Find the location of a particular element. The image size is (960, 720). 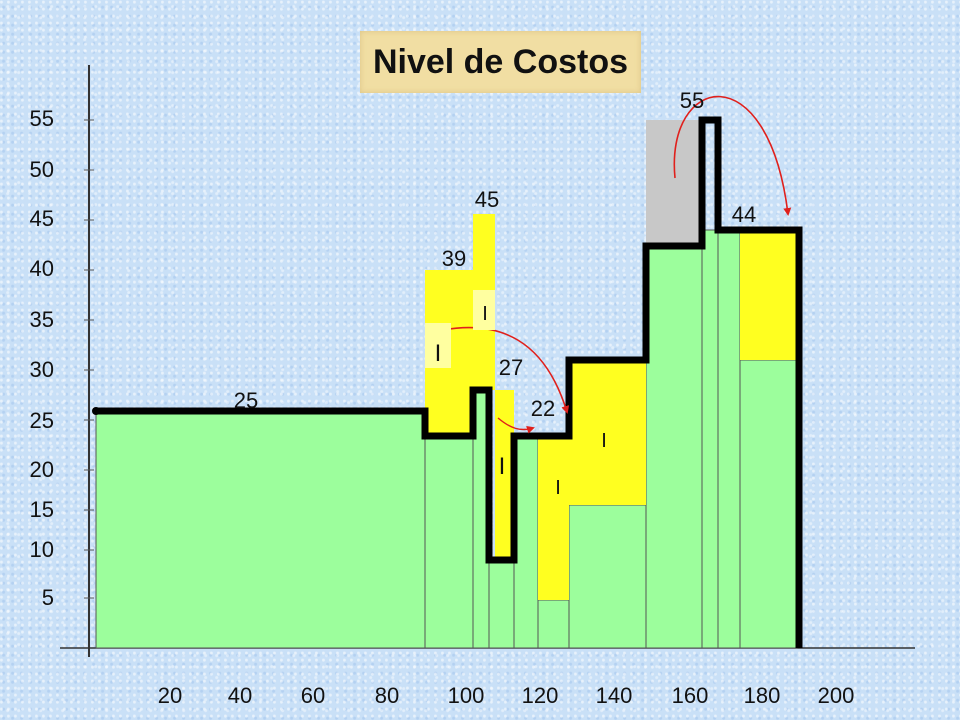

value-label: 45 is located at coordinates (487, 199).